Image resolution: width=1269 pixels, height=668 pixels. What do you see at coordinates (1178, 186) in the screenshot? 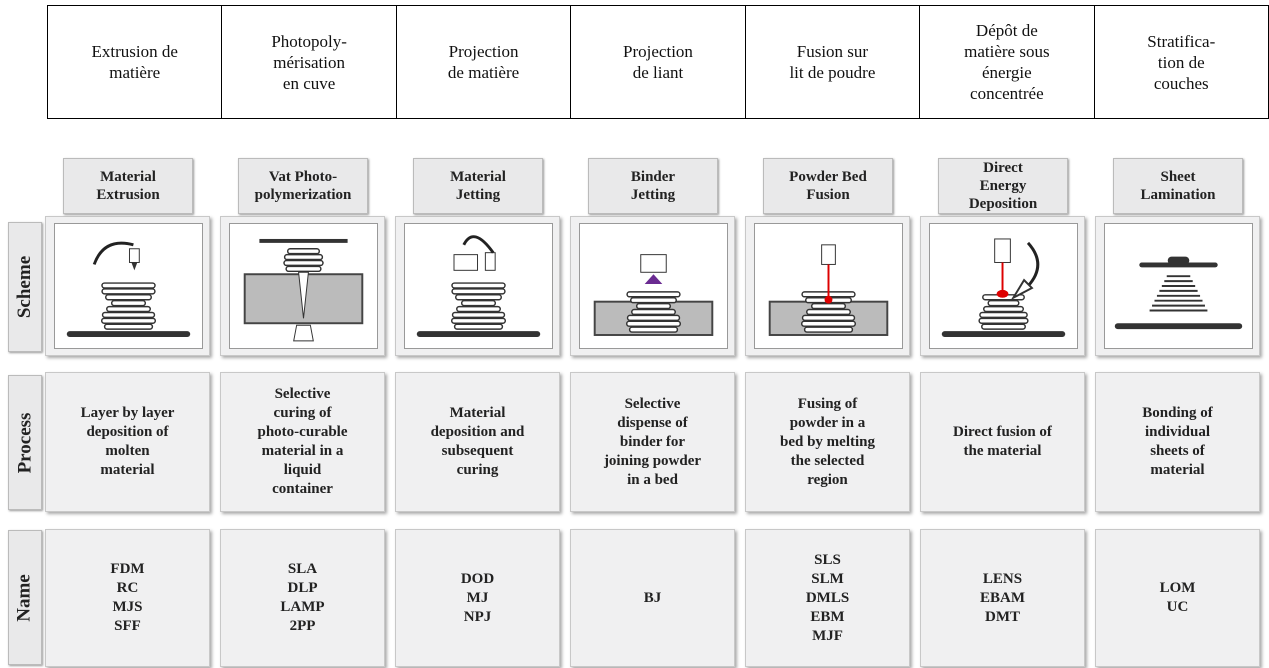
I see `technology-title: Sheet Lamination` at bounding box center [1178, 186].